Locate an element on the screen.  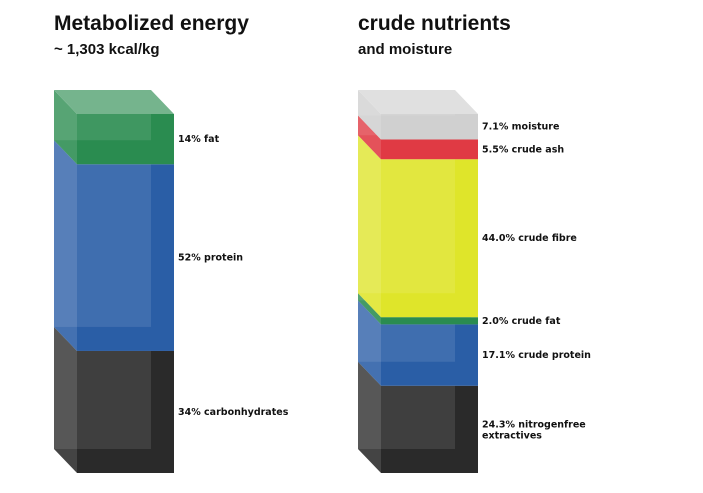
segment-label: 52% protein is located at coordinates (210, 258).